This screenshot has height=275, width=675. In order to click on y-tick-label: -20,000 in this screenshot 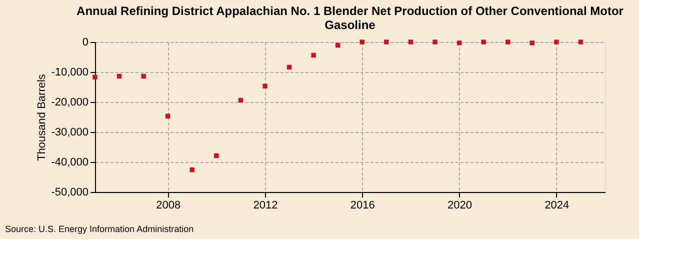, I will do `click(69, 102)`.